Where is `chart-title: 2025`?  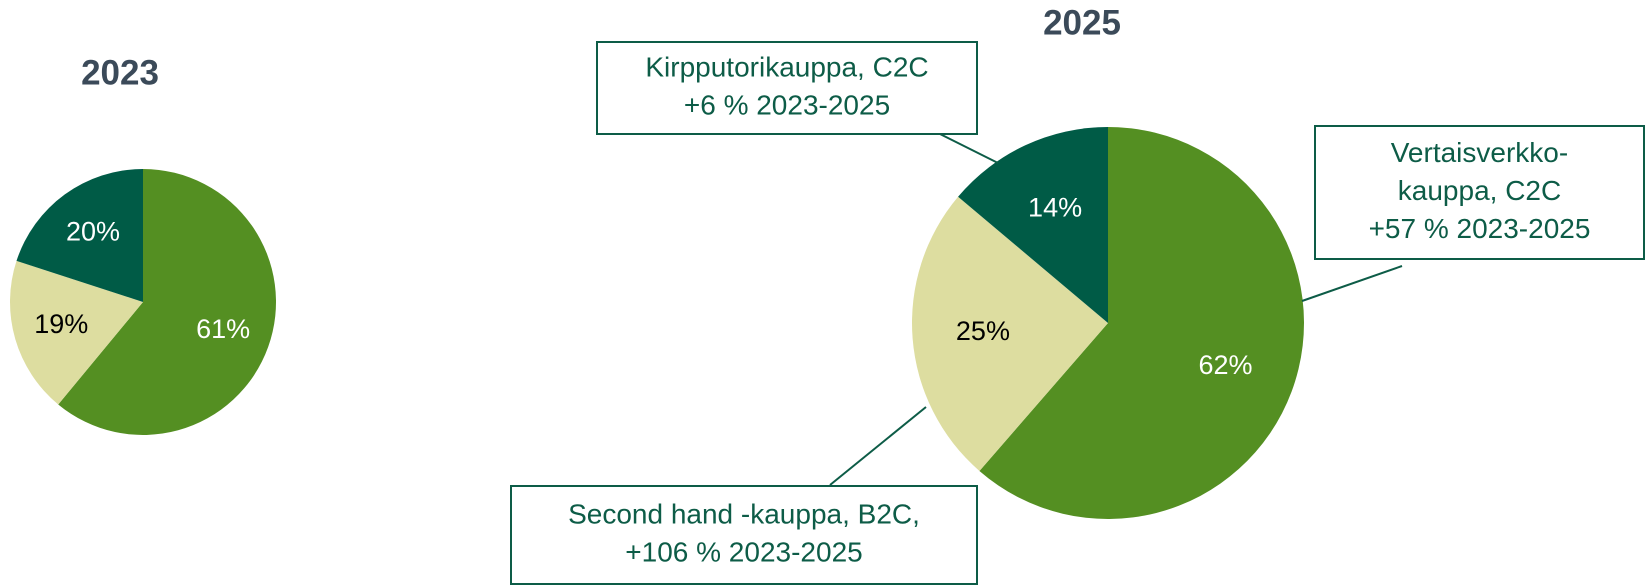 chart-title: 2025 is located at coordinates (1082, 22).